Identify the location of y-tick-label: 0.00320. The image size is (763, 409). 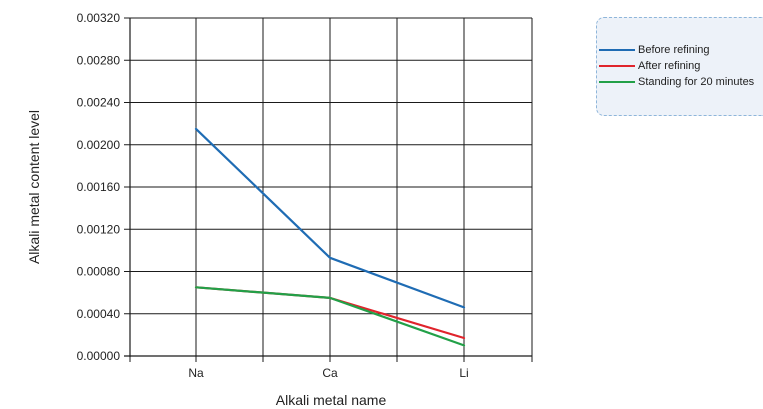
(99, 18).